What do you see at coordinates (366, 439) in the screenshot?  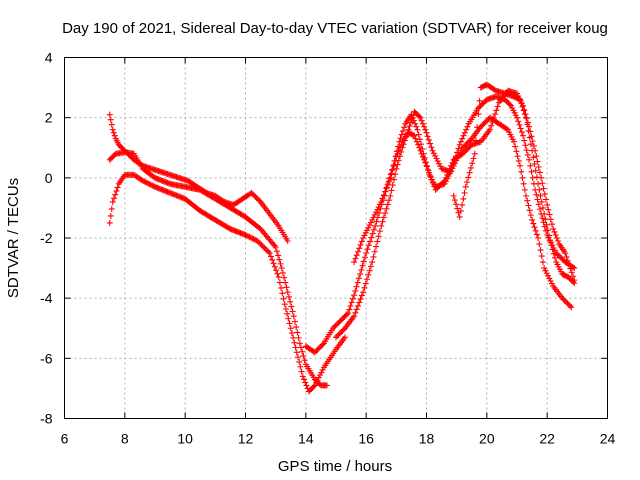 I see `x-tick-label: 16` at bounding box center [366, 439].